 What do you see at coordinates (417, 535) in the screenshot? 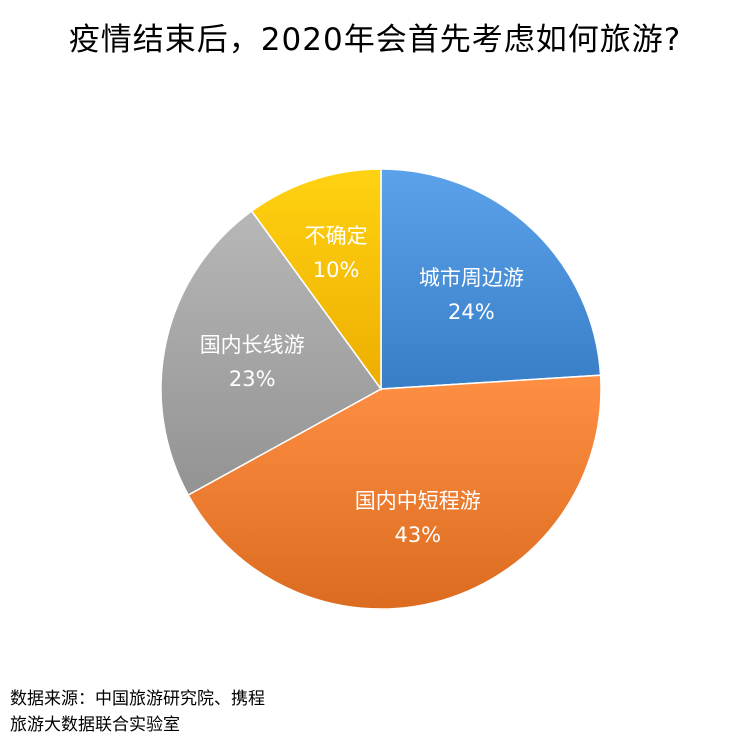
I see `slice-value-label-1: 43%` at bounding box center [417, 535].